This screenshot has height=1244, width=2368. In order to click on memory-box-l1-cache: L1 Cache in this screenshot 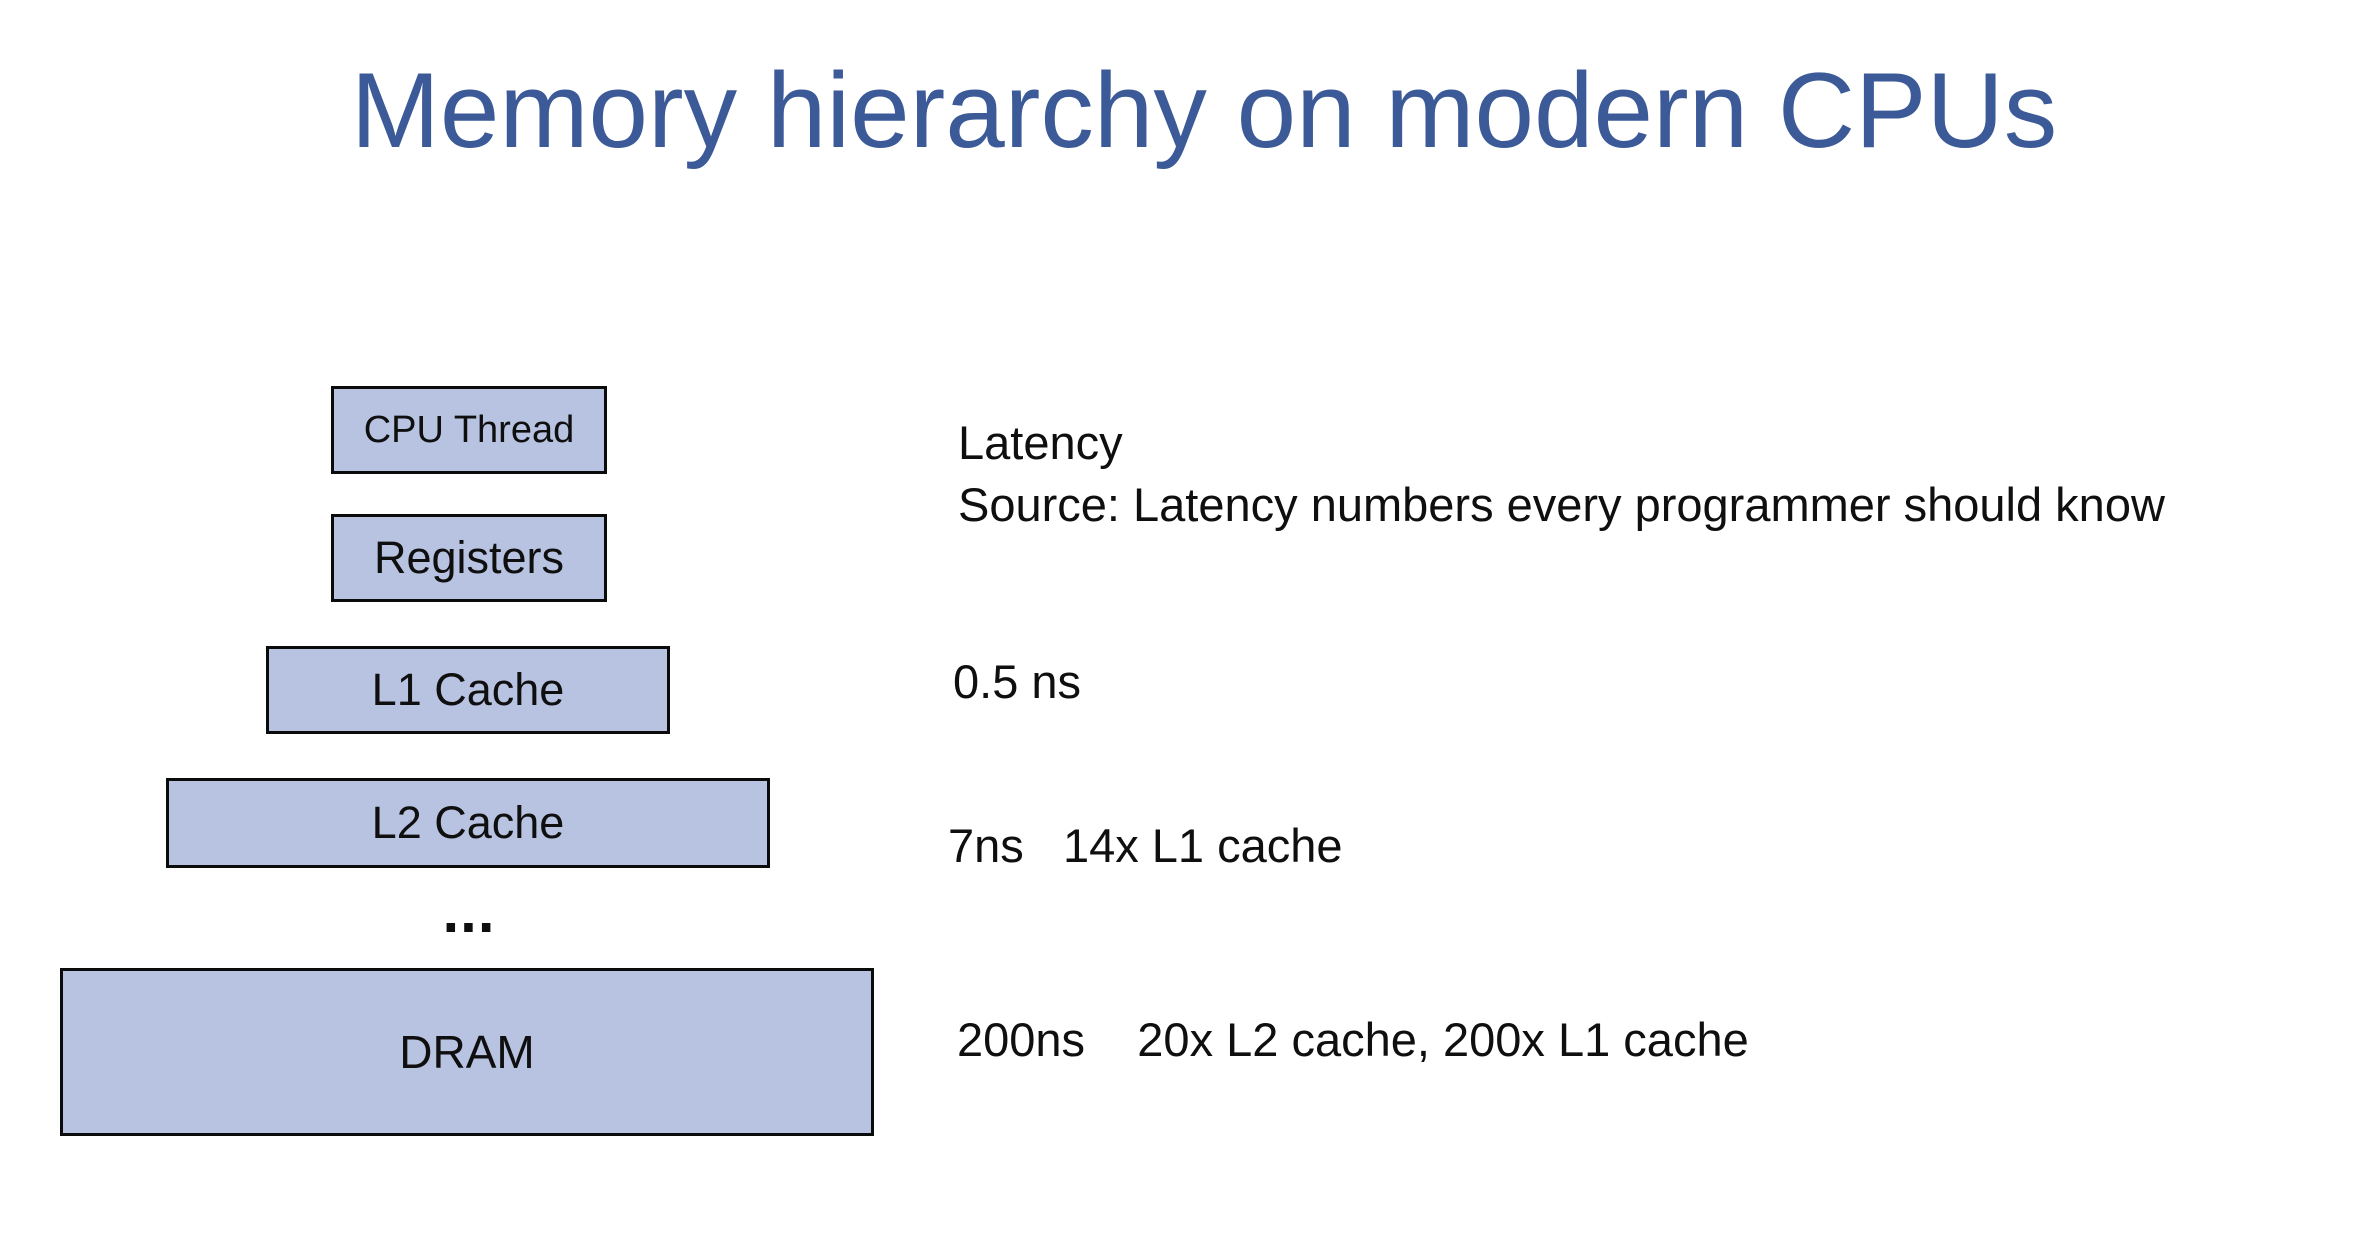, I will do `click(468, 690)`.